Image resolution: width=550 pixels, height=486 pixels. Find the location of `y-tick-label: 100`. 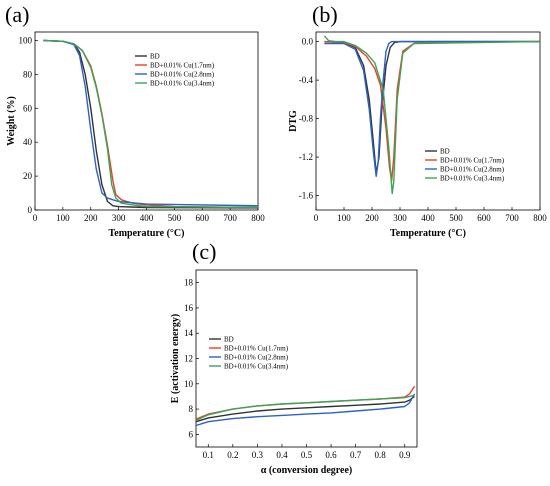

y-tick-label: 100 is located at coordinates (26, 40).